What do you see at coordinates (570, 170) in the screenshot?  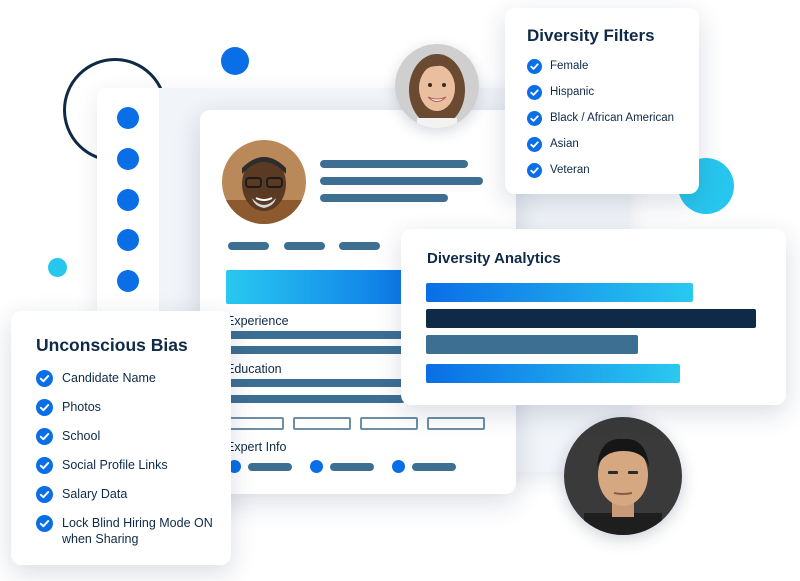 I see `filter-option-label: Veteran` at bounding box center [570, 170].